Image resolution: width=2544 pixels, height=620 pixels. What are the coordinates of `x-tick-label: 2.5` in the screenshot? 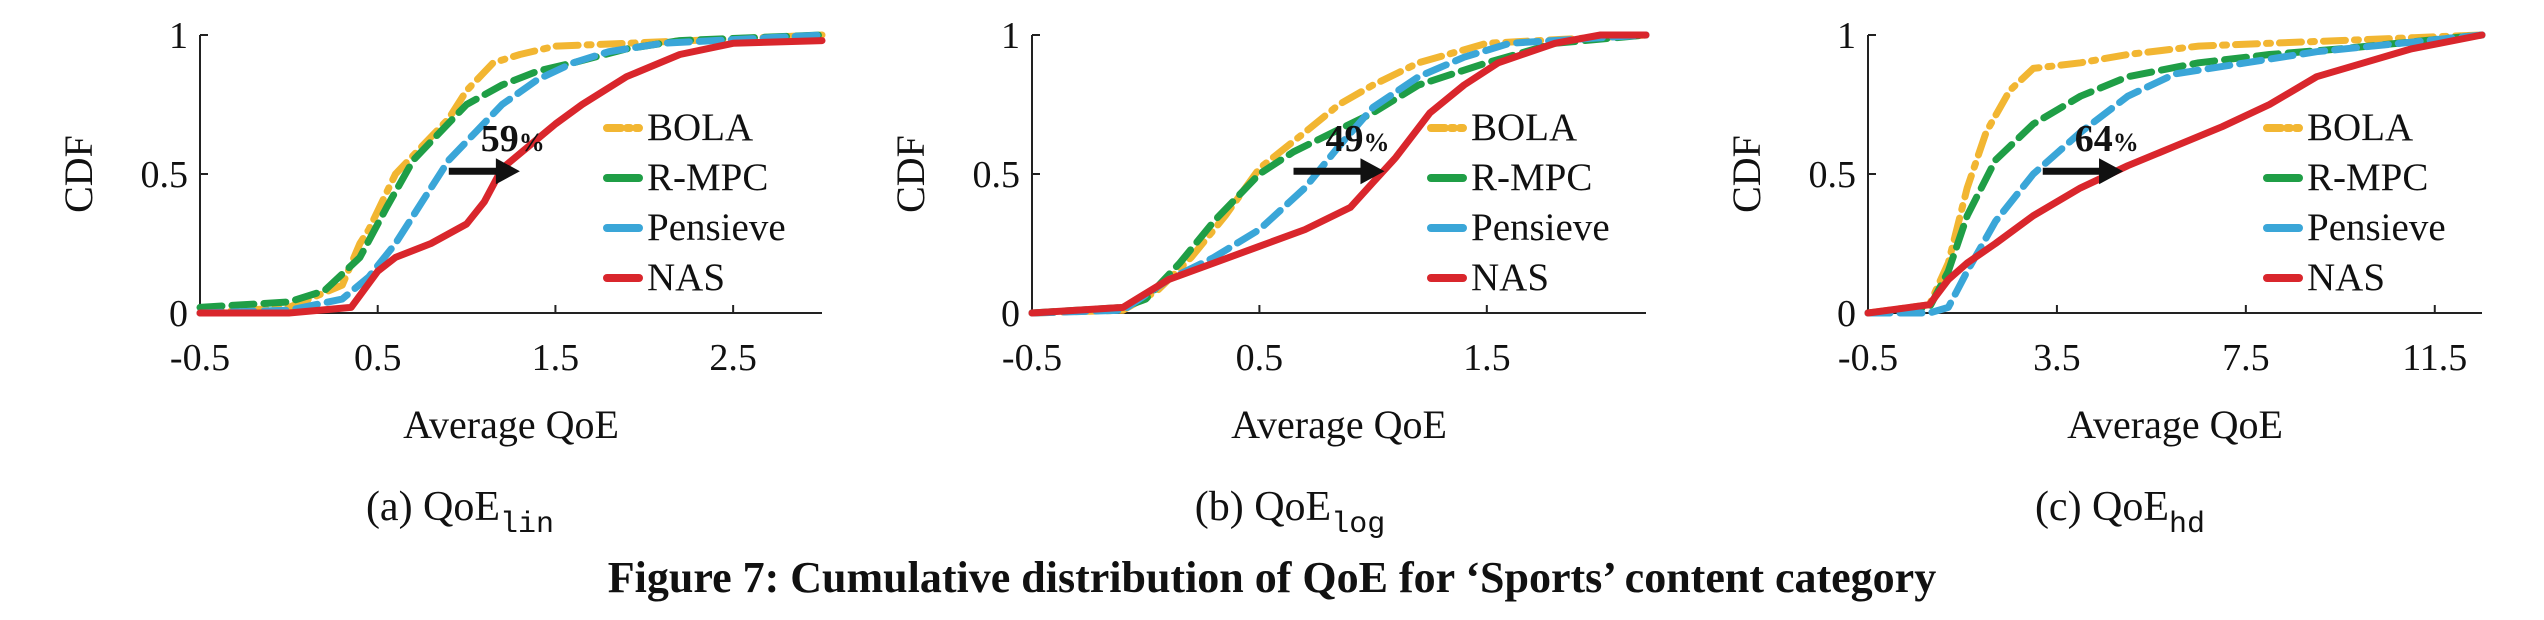 It's located at (733, 358).